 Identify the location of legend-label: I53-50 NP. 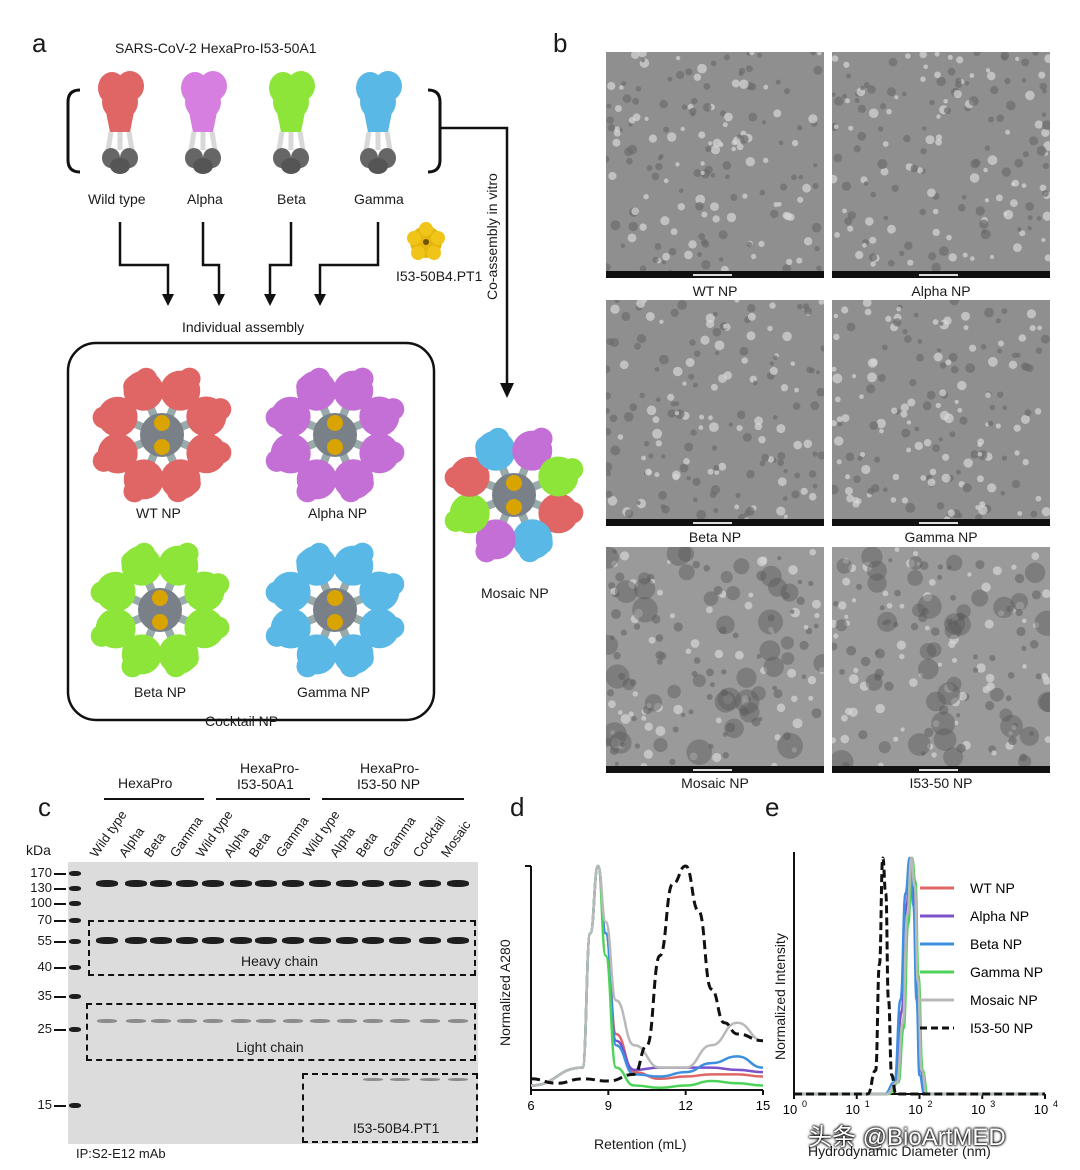
(1001, 1028).